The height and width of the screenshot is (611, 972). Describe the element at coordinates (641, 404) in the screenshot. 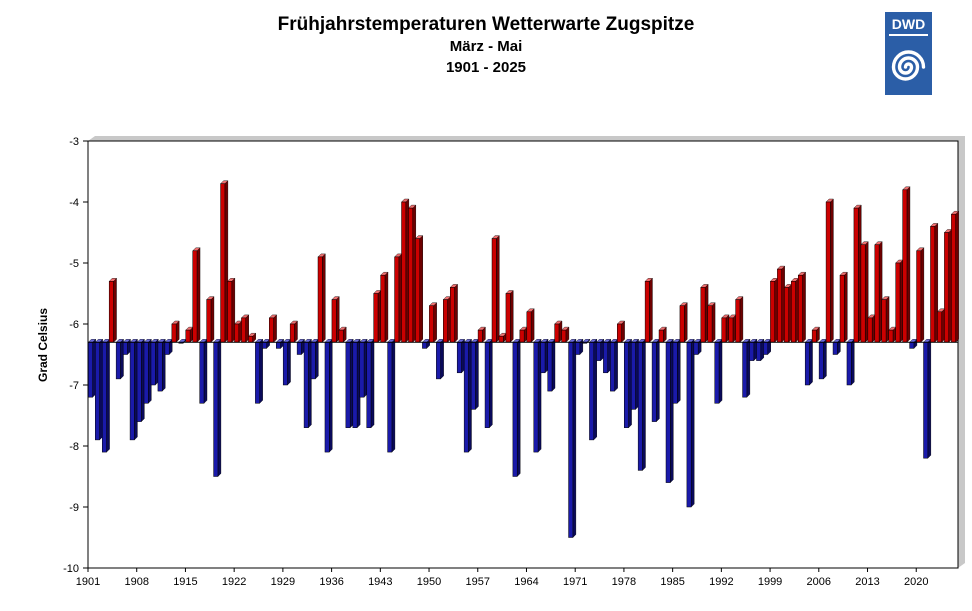

I see `bar-1980` at that location.